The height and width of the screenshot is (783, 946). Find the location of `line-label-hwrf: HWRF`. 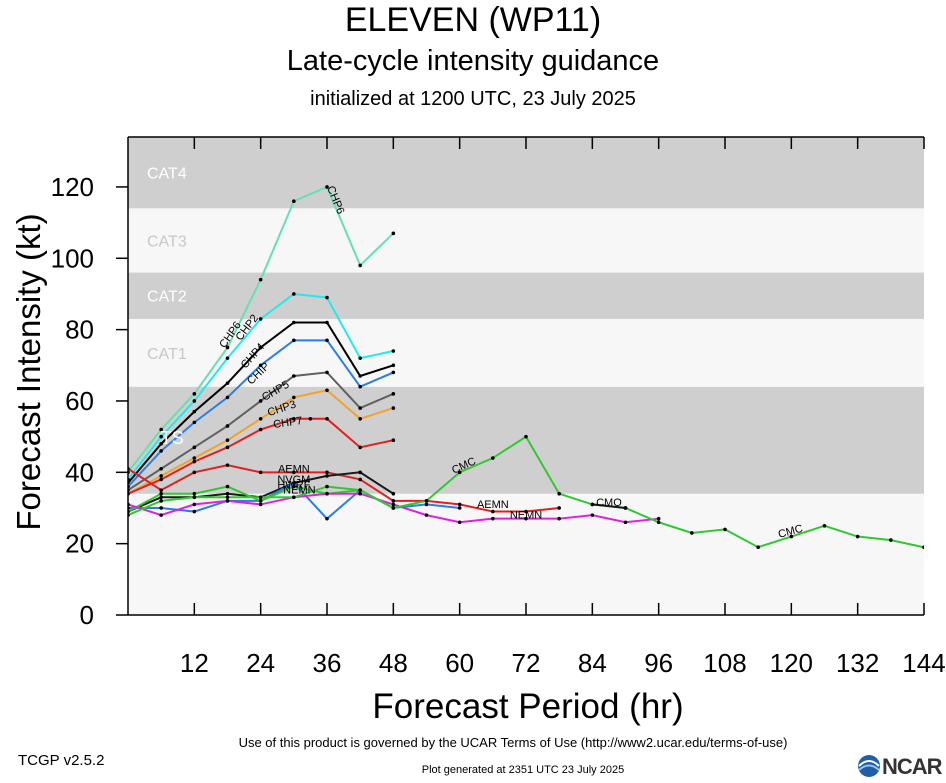

line-label-hwrf: HWRF is located at coordinates (293, 485).